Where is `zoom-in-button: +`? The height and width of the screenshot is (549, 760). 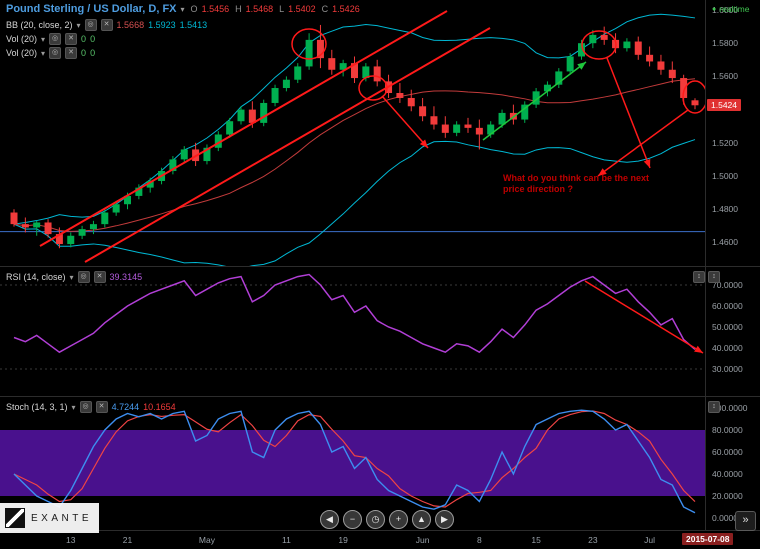 zoom-in-button: + is located at coordinates (398, 519).